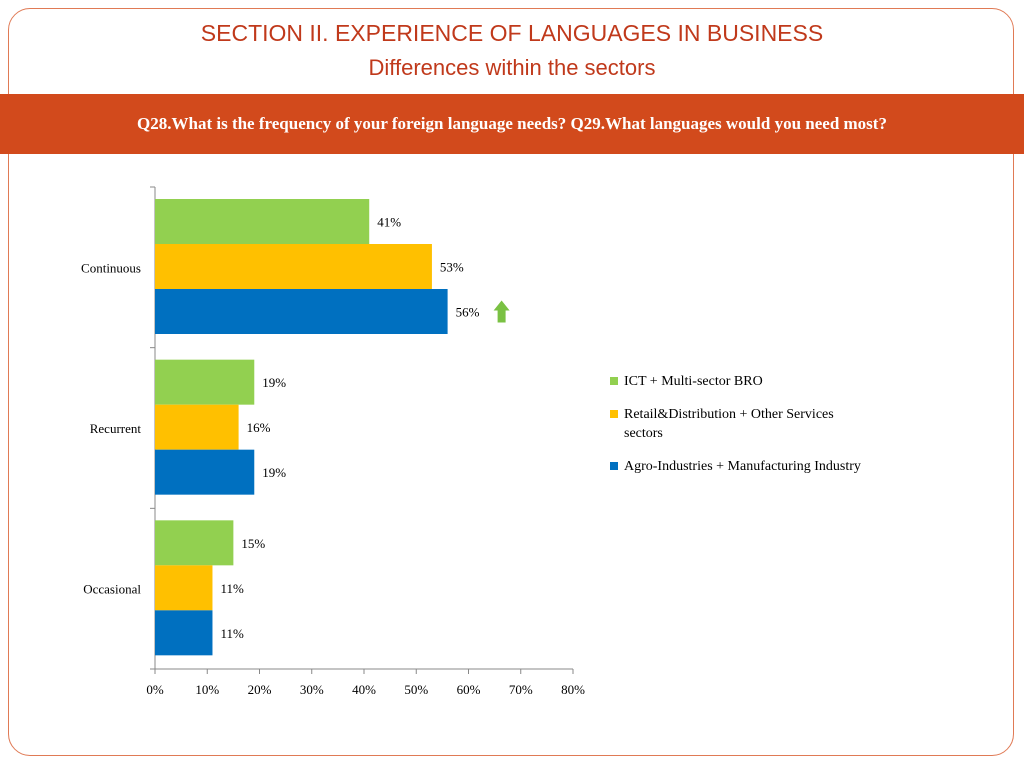 This screenshot has height=768, width=1024. What do you see at coordinates (112, 589) in the screenshot?
I see `category-label: Occasional` at bounding box center [112, 589].